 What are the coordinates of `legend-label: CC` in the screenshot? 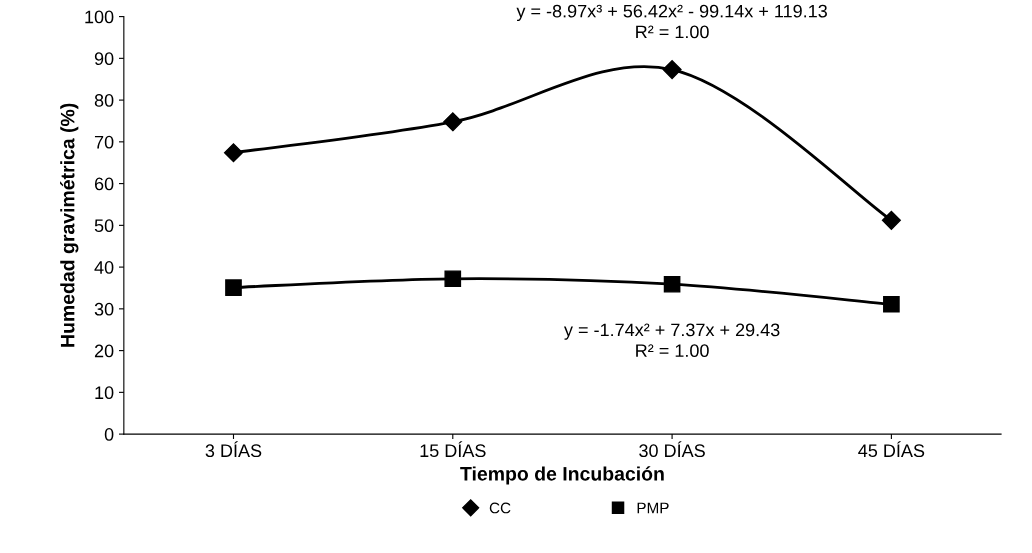 It's located at (500, 508).